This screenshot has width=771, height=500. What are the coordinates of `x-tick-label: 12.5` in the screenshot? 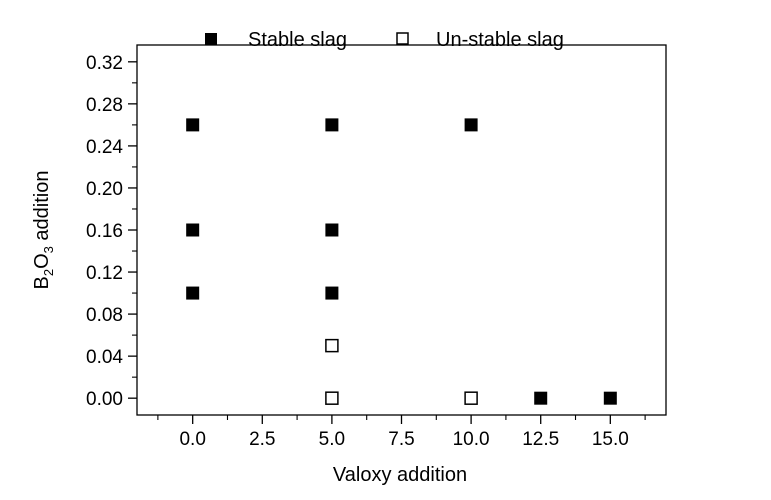 It's located at (540, 439).